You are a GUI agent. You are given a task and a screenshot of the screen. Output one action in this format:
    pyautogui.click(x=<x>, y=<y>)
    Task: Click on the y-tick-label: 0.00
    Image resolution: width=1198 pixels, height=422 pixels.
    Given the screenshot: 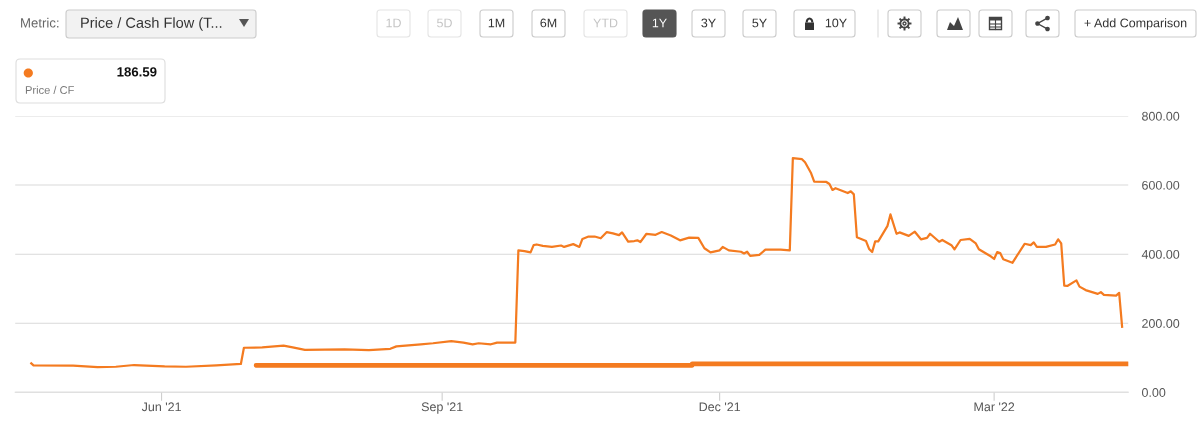 What is the action you would take?
    pyautogui.click(x=1153, y=392)
    